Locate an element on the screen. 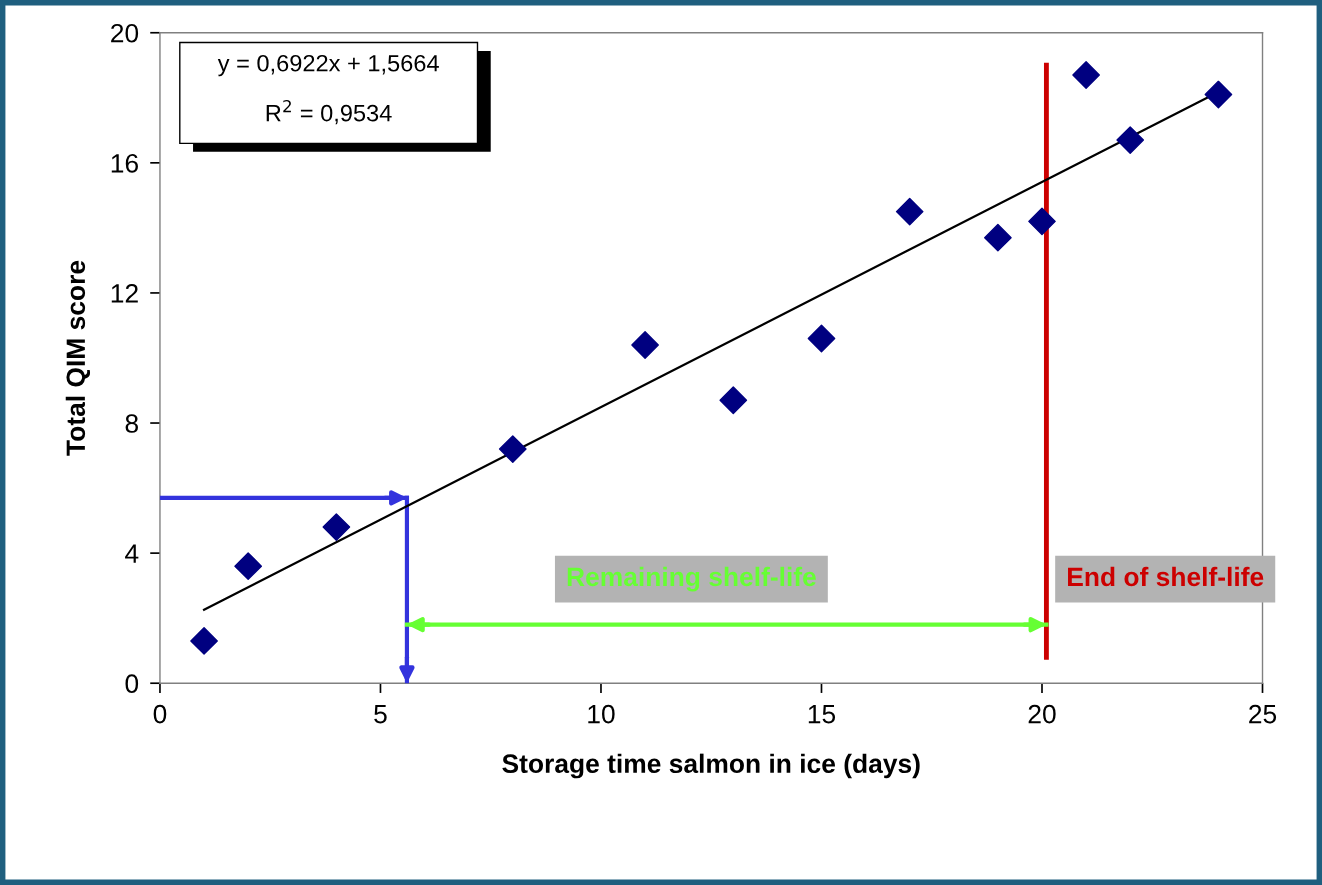 The image size is (1322, 885). x-axis-title: Storage time salmon in ice (days) is located at coordinates (711, 766).